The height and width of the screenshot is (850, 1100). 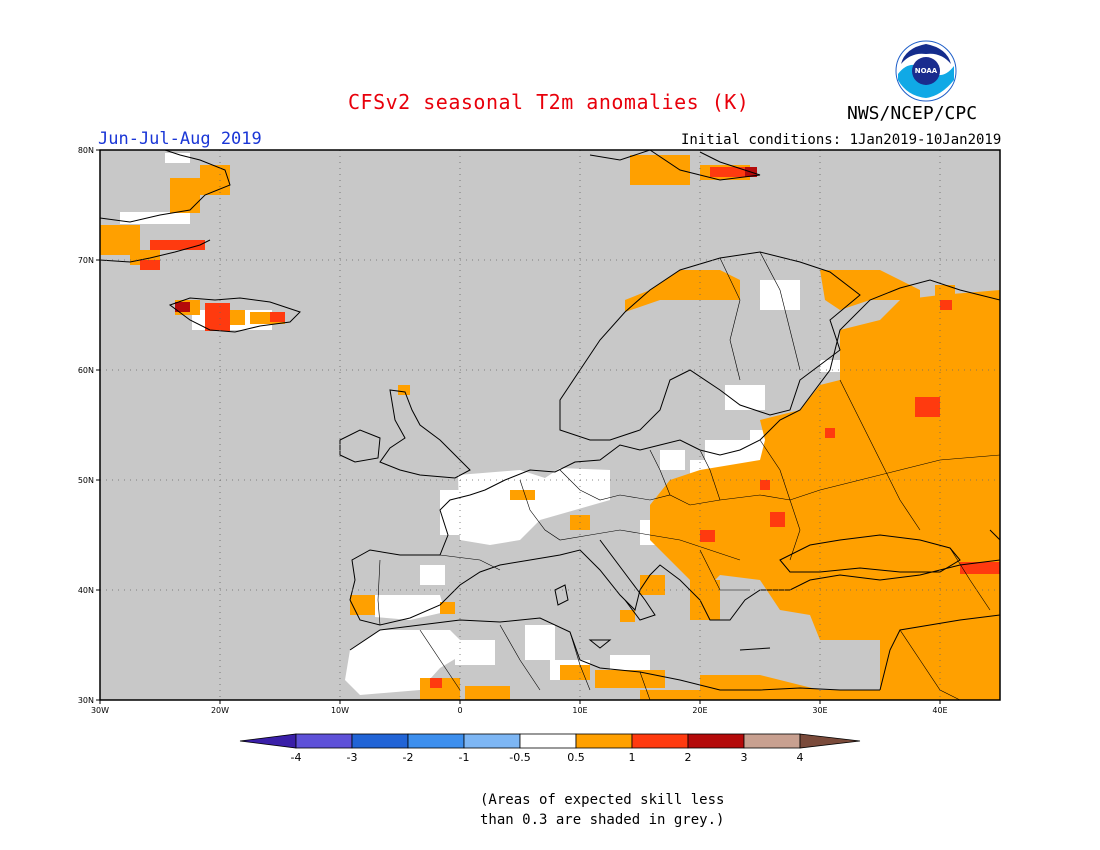 I want to click on colorbar-tick-label: -2, so click(x=408, y=757).